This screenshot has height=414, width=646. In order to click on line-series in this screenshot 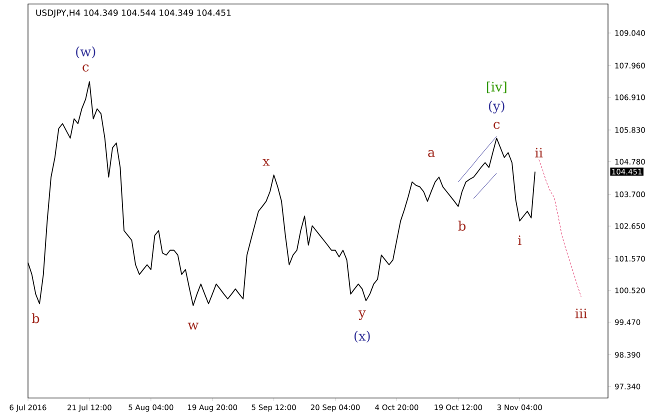, I will do `click(560, 228)`.